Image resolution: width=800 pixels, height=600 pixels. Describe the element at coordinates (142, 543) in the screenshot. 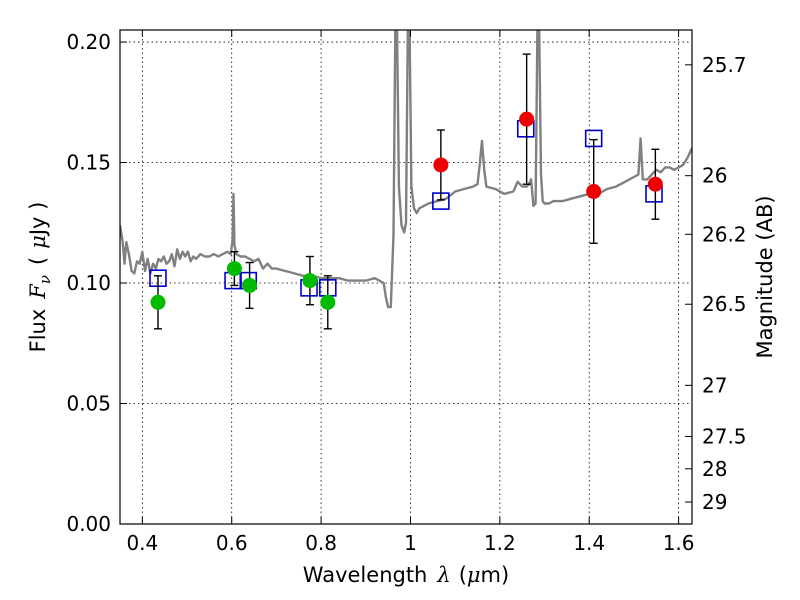

I see `x-tick-label: 0.4` at that location.